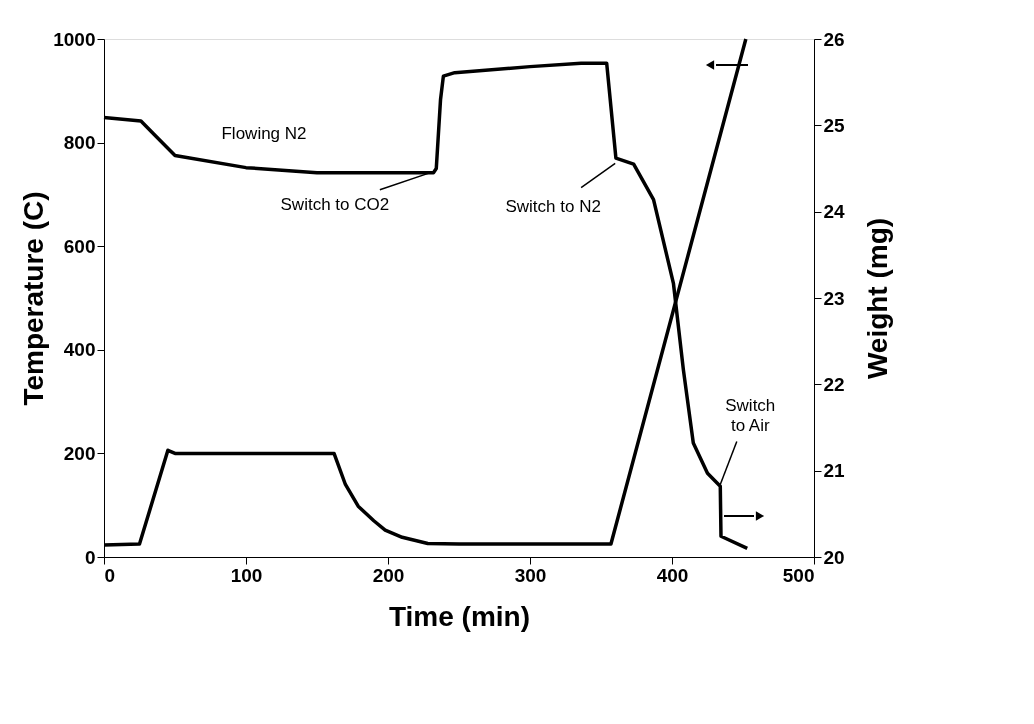  Describe the element at coordinates (834, 384) in the screenshot. I see `y2-tick-label: 22` at that location.